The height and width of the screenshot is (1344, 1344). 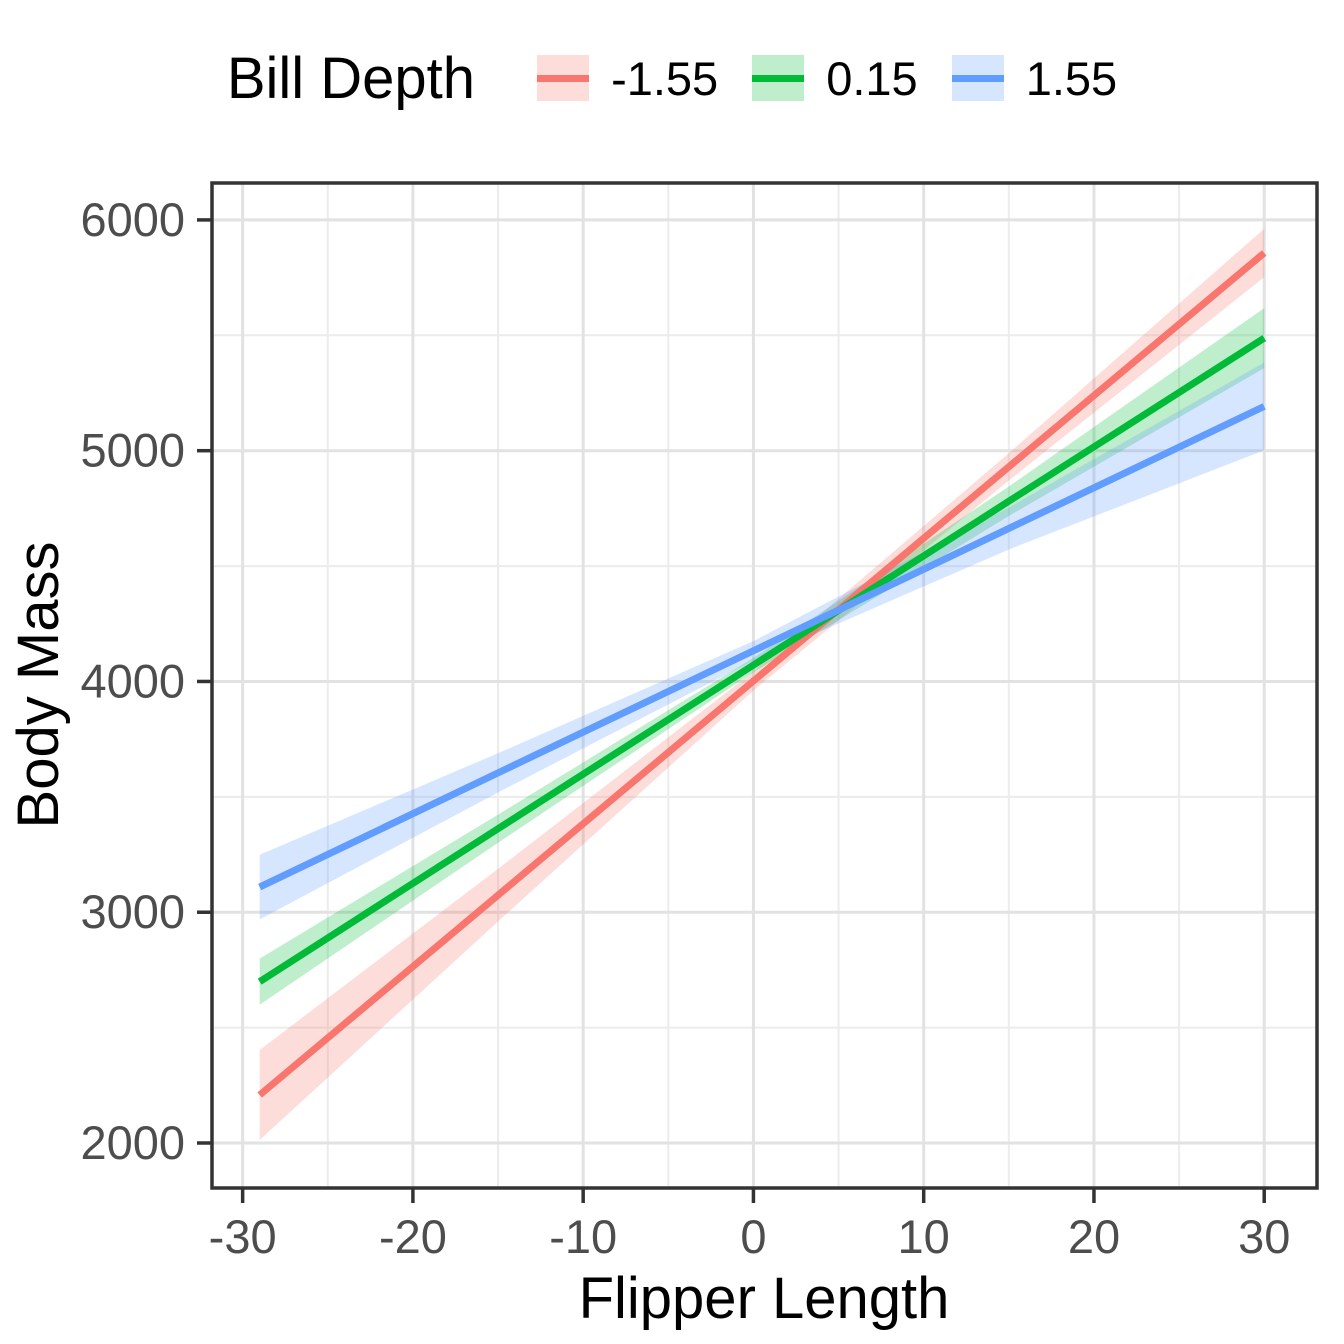 What do you see at coordinates (764, 1298) in the screenshot?
I see `x-axis-title: Flipper Length` at bounding box center [764, 1298].